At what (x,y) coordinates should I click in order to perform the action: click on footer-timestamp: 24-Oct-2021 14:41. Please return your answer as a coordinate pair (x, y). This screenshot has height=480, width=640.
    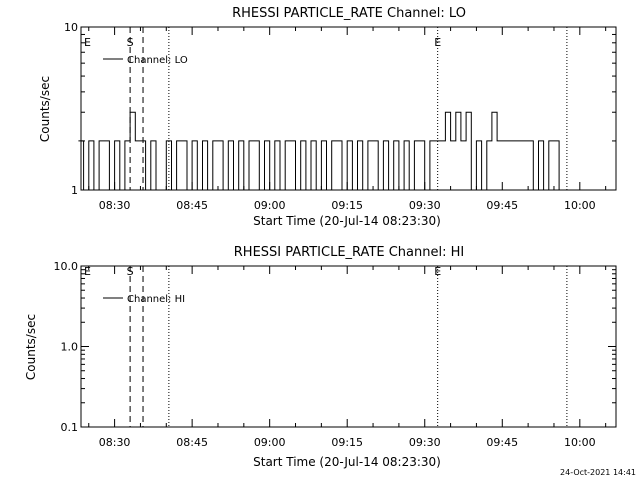
    Looking at the image, I should click on (598, 472).